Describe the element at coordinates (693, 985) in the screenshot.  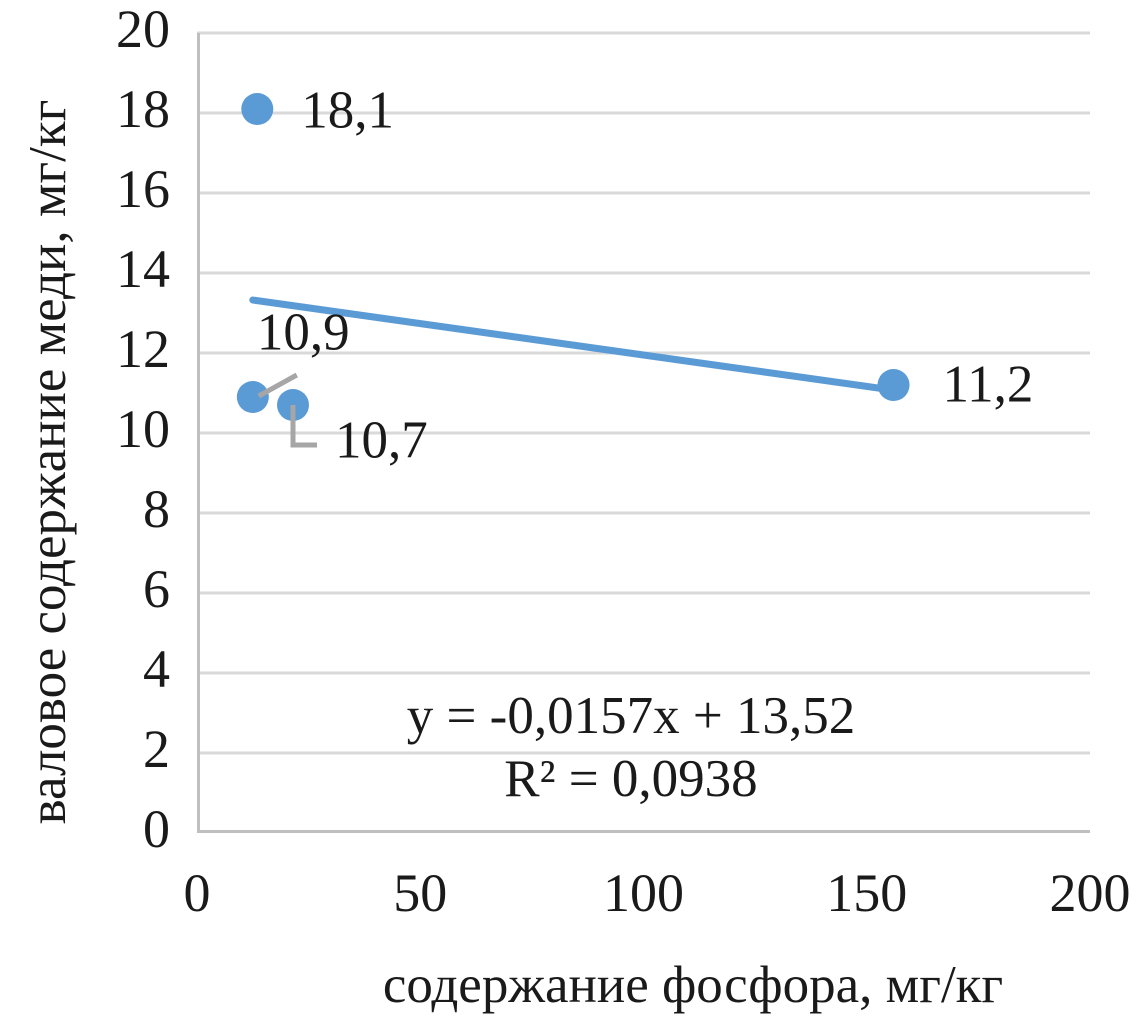
I see `x-axis-title: содержание фосфора, мг/кг` at that location.